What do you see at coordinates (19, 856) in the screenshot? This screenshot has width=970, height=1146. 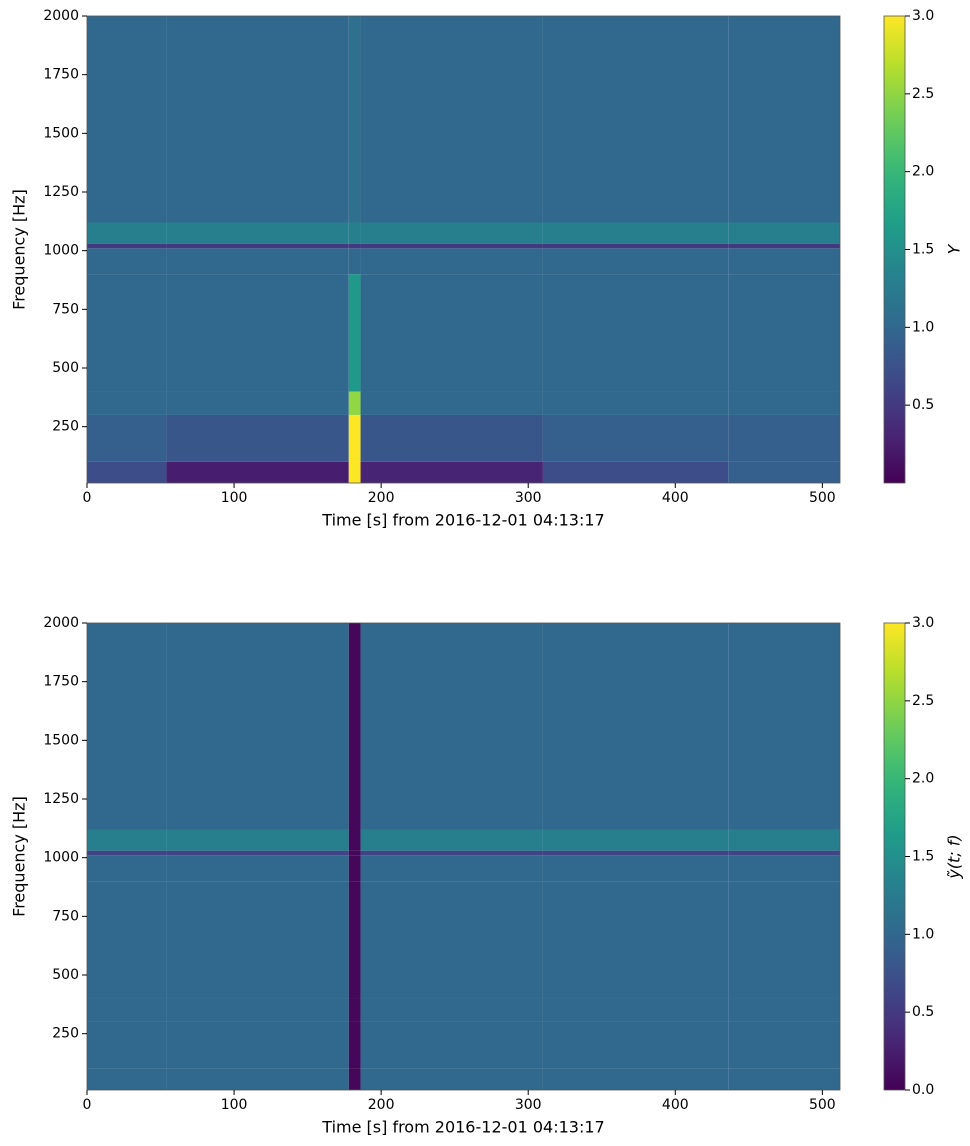 I see `y-axis-label: Frequency [Hz]` at bounding box center [19, 856].